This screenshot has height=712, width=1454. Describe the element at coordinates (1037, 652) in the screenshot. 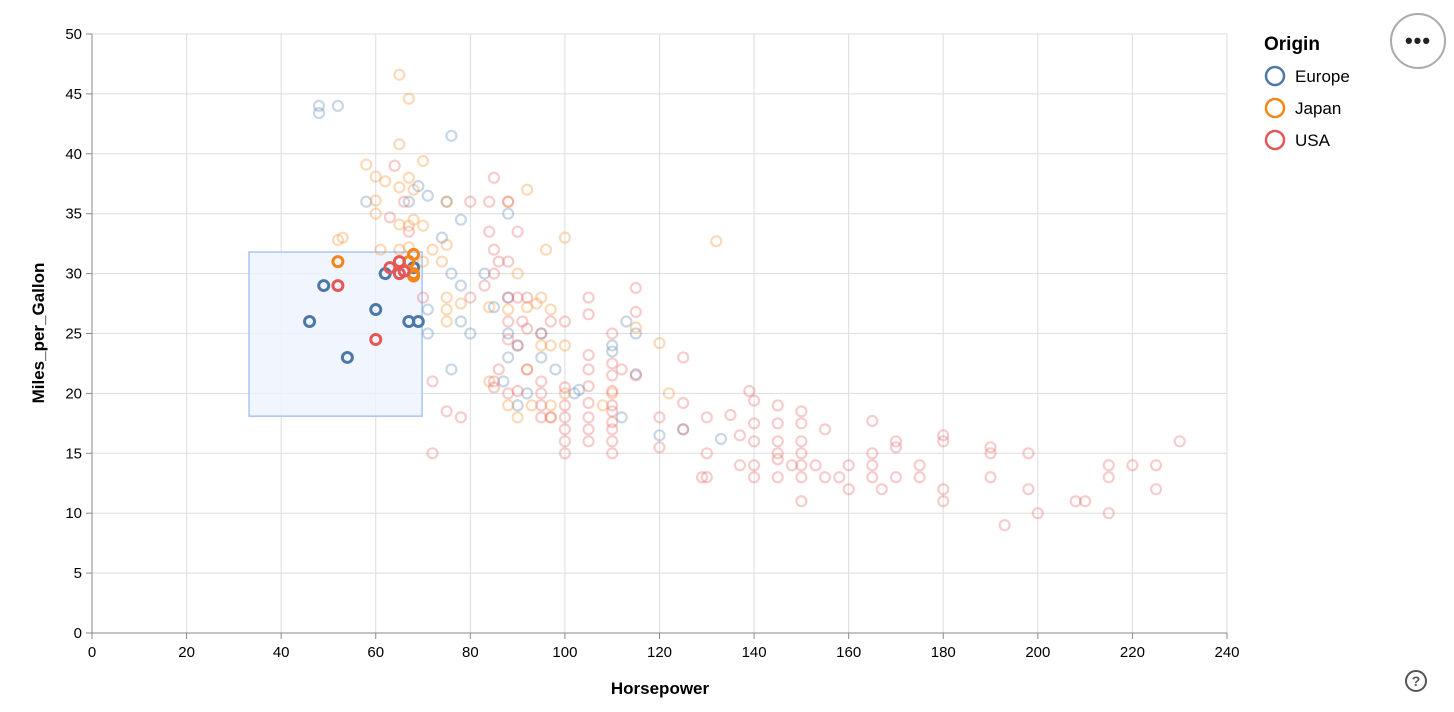

I see `x-tick-label: 200` at that location.